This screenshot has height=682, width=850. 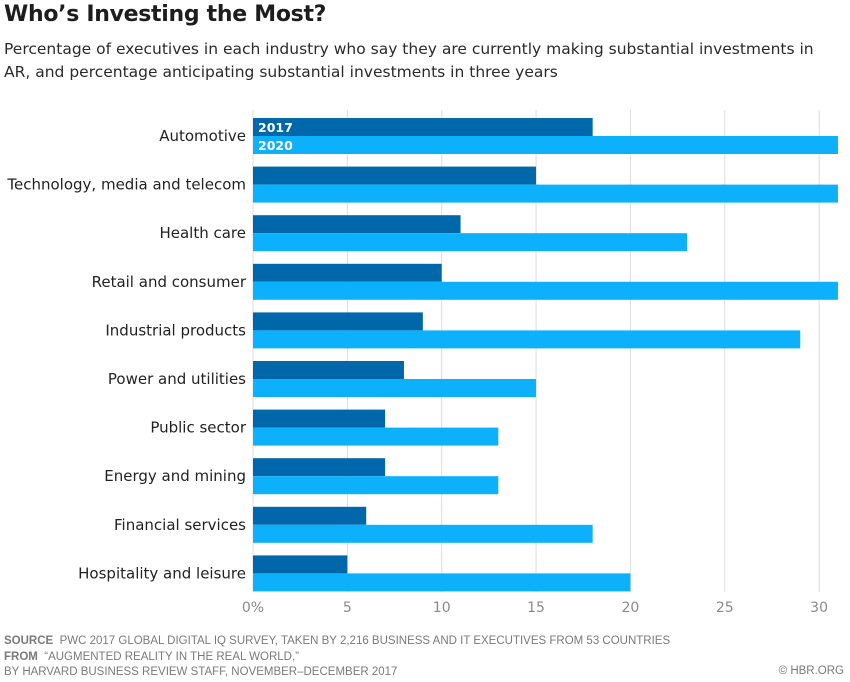 What do you see at coordinates (126, 185) in the screenshot?
I see `category-label: Technology, media and telecom` at bounding box center [126, 185].